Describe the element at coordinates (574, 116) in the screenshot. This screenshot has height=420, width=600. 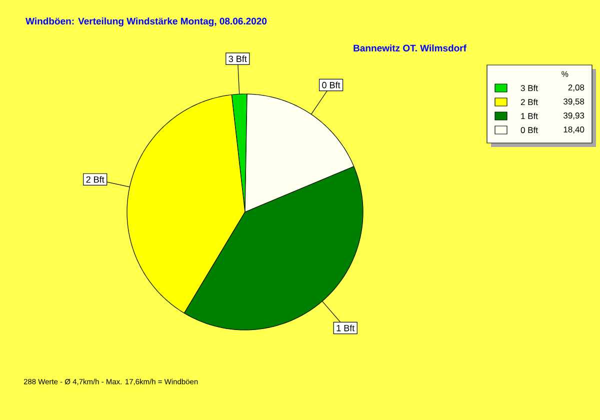
I see `data-label: 39,93` at that location.